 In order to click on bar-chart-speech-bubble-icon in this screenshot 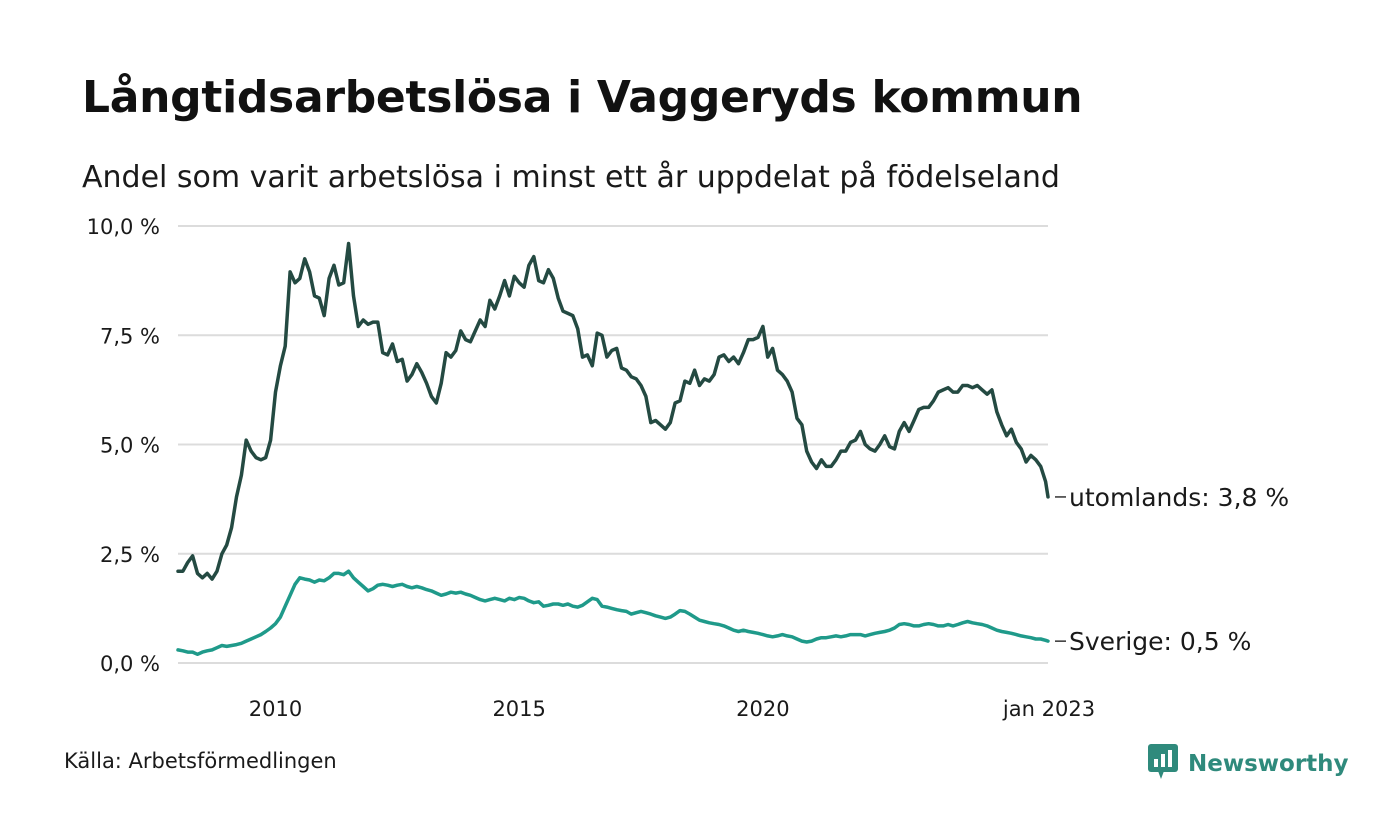, I will do `click(1163, 764)`.